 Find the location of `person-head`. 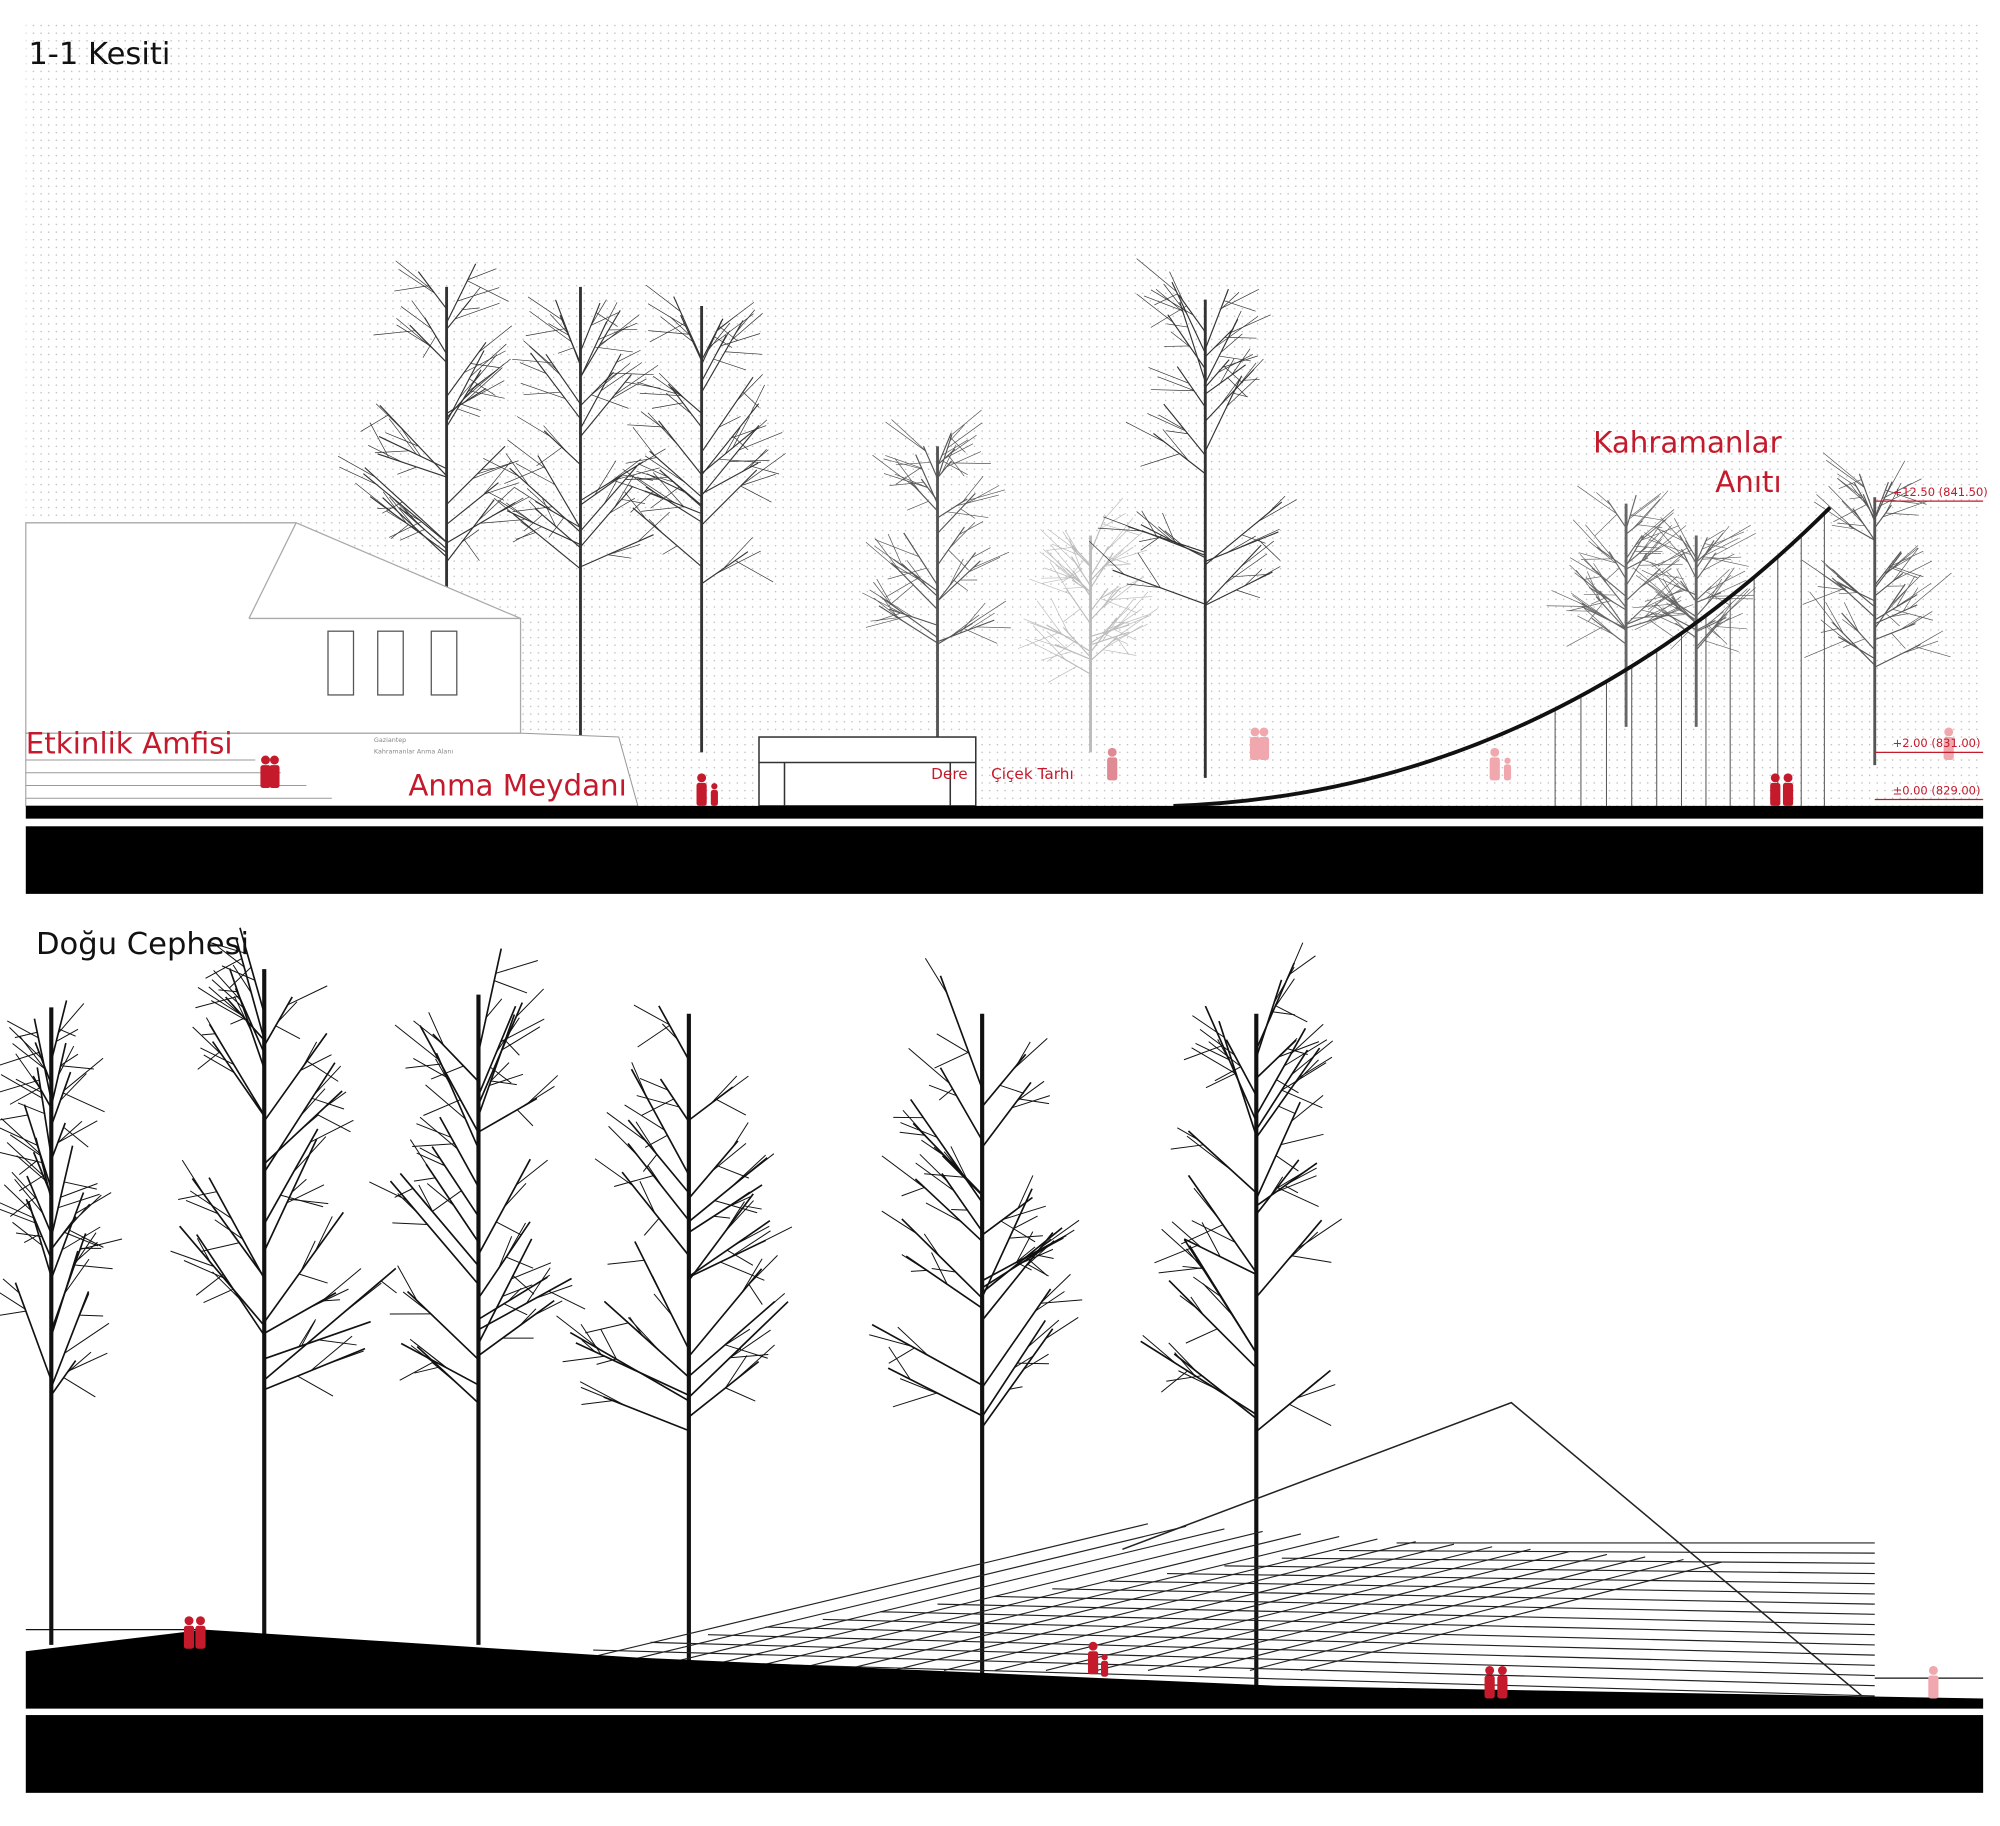

person-head is located at coordinates (1104, 1657).